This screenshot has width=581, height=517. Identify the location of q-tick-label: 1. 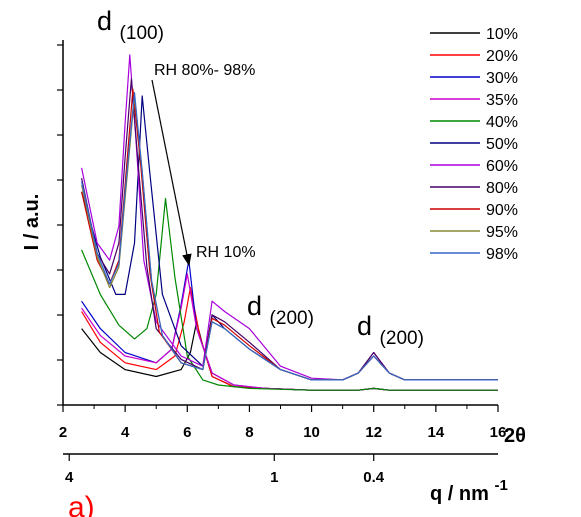
(274, 477).